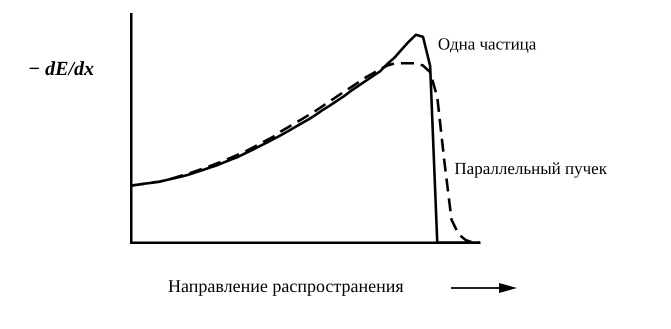 The height and width of the screenshot is (329, 671). I want to click on x-axis-title: Направление распространения, so click(286, 286).